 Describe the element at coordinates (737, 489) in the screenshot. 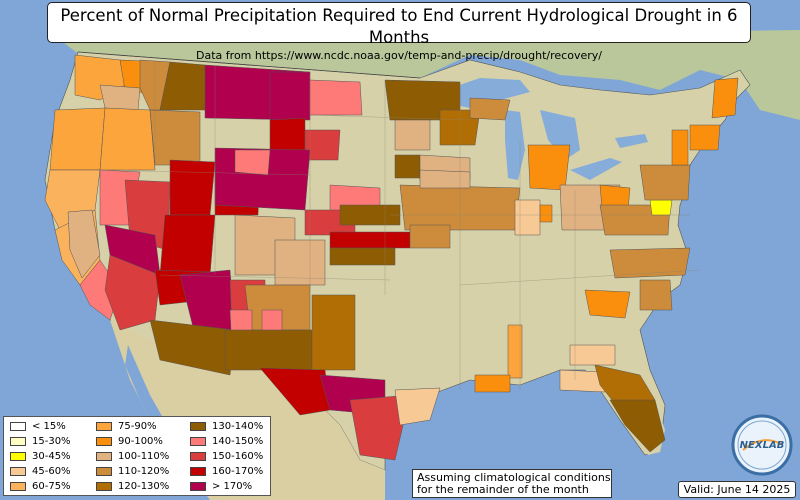

I see `valid-date: Valid: June 14 2025` at that location.